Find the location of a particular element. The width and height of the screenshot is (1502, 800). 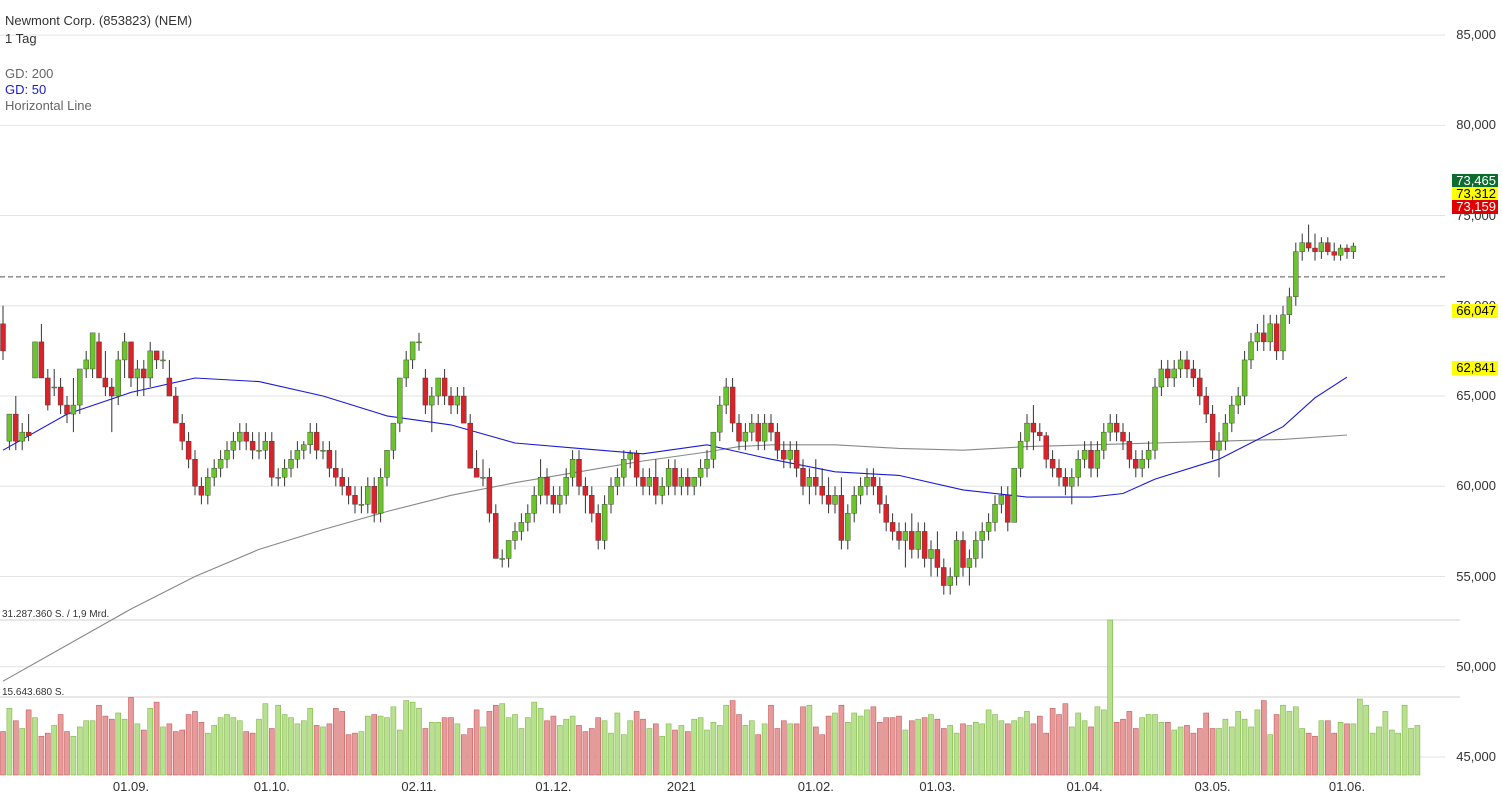

legend-horizontal-line: Horizontal Line is located at coordinates (48, 105).